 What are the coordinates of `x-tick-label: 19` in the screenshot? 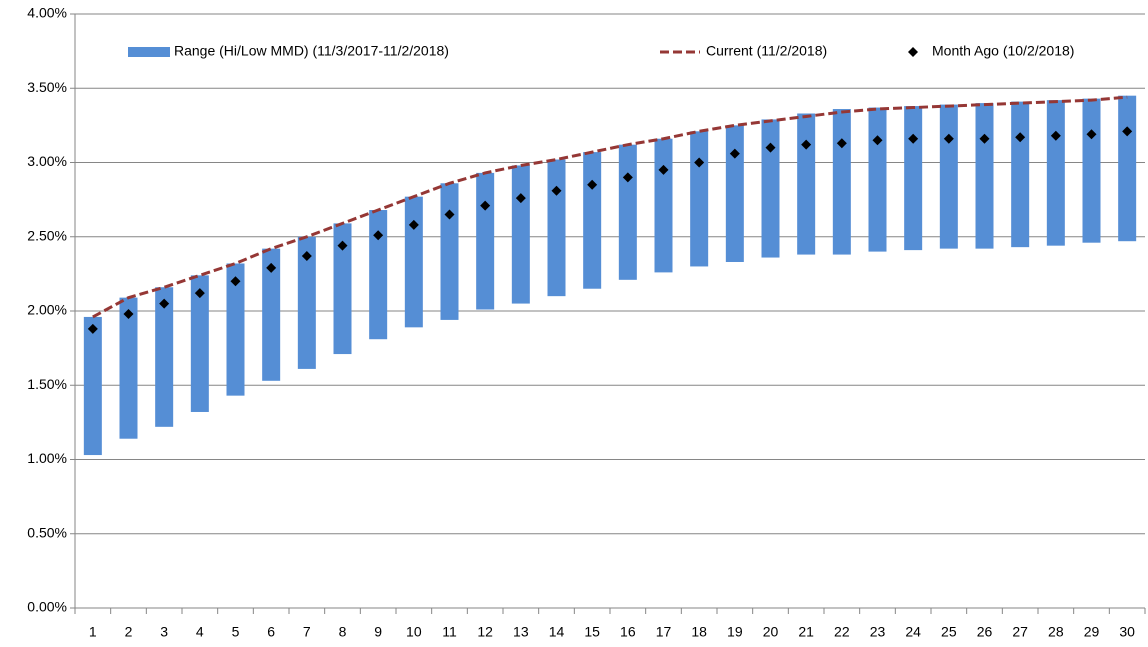 It's located at (735, 632).